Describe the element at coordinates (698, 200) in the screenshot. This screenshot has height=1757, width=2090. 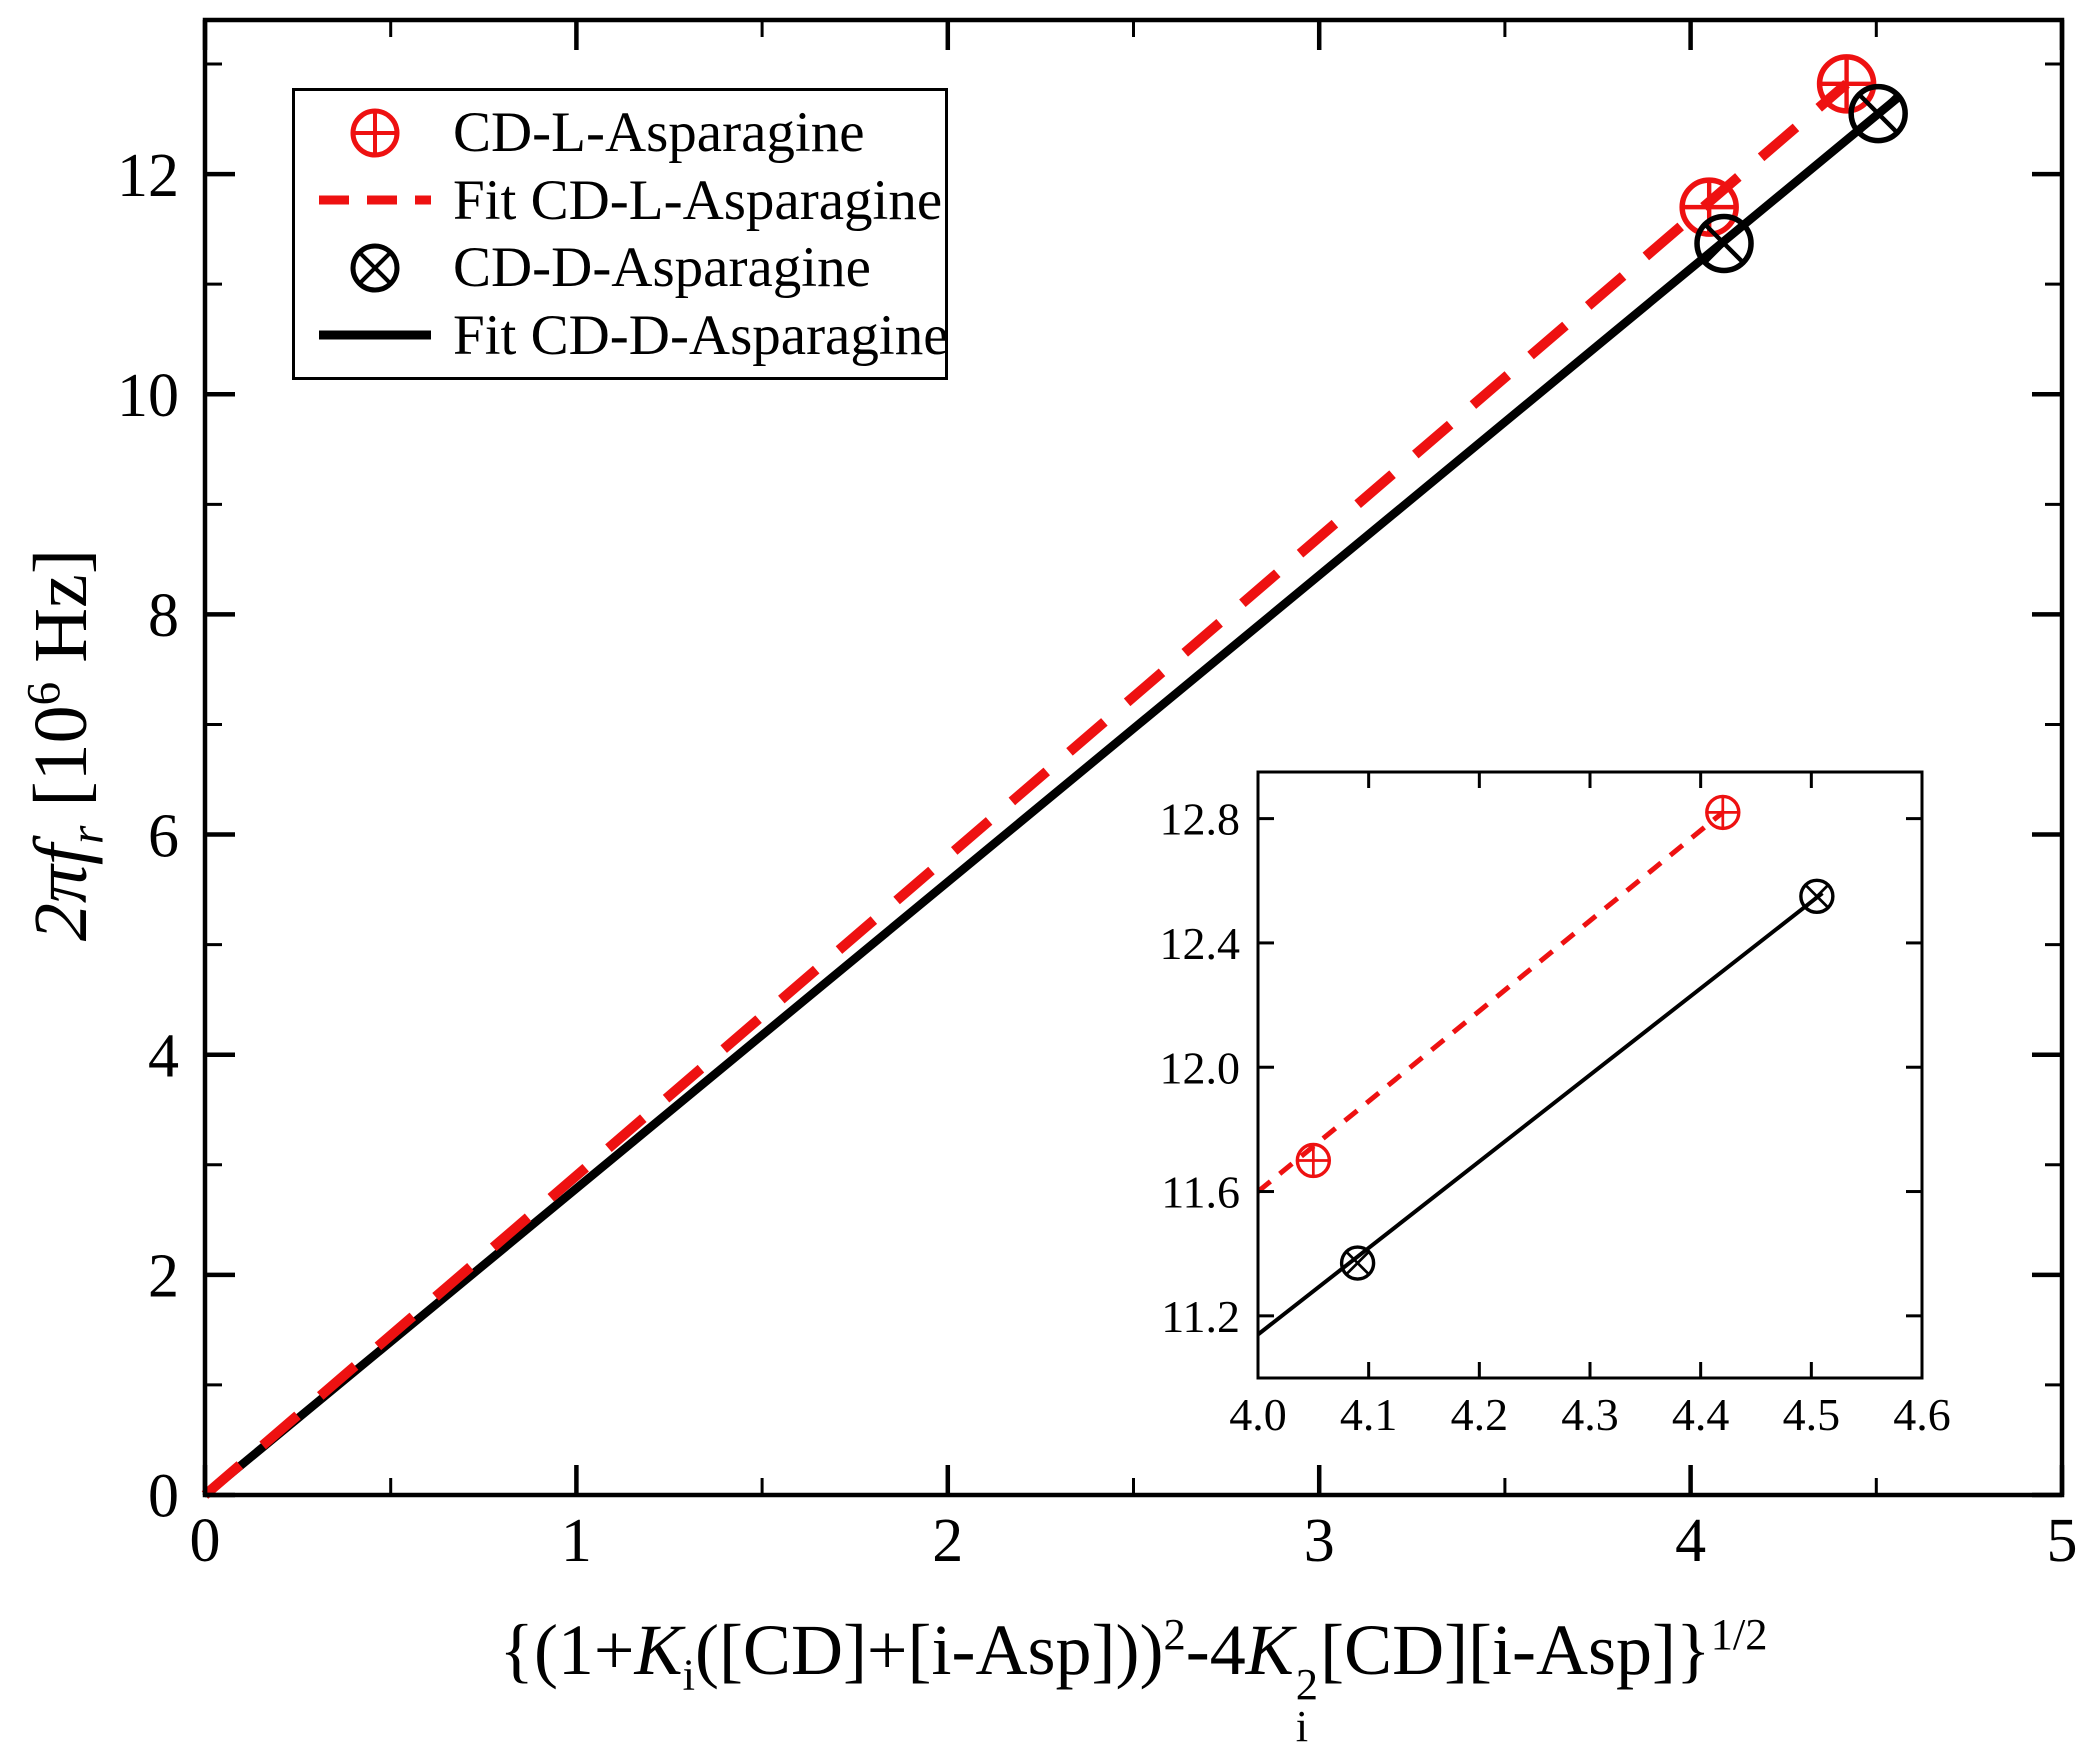
I see `legend-label: Fit CD-L-Asparagine` at that location.